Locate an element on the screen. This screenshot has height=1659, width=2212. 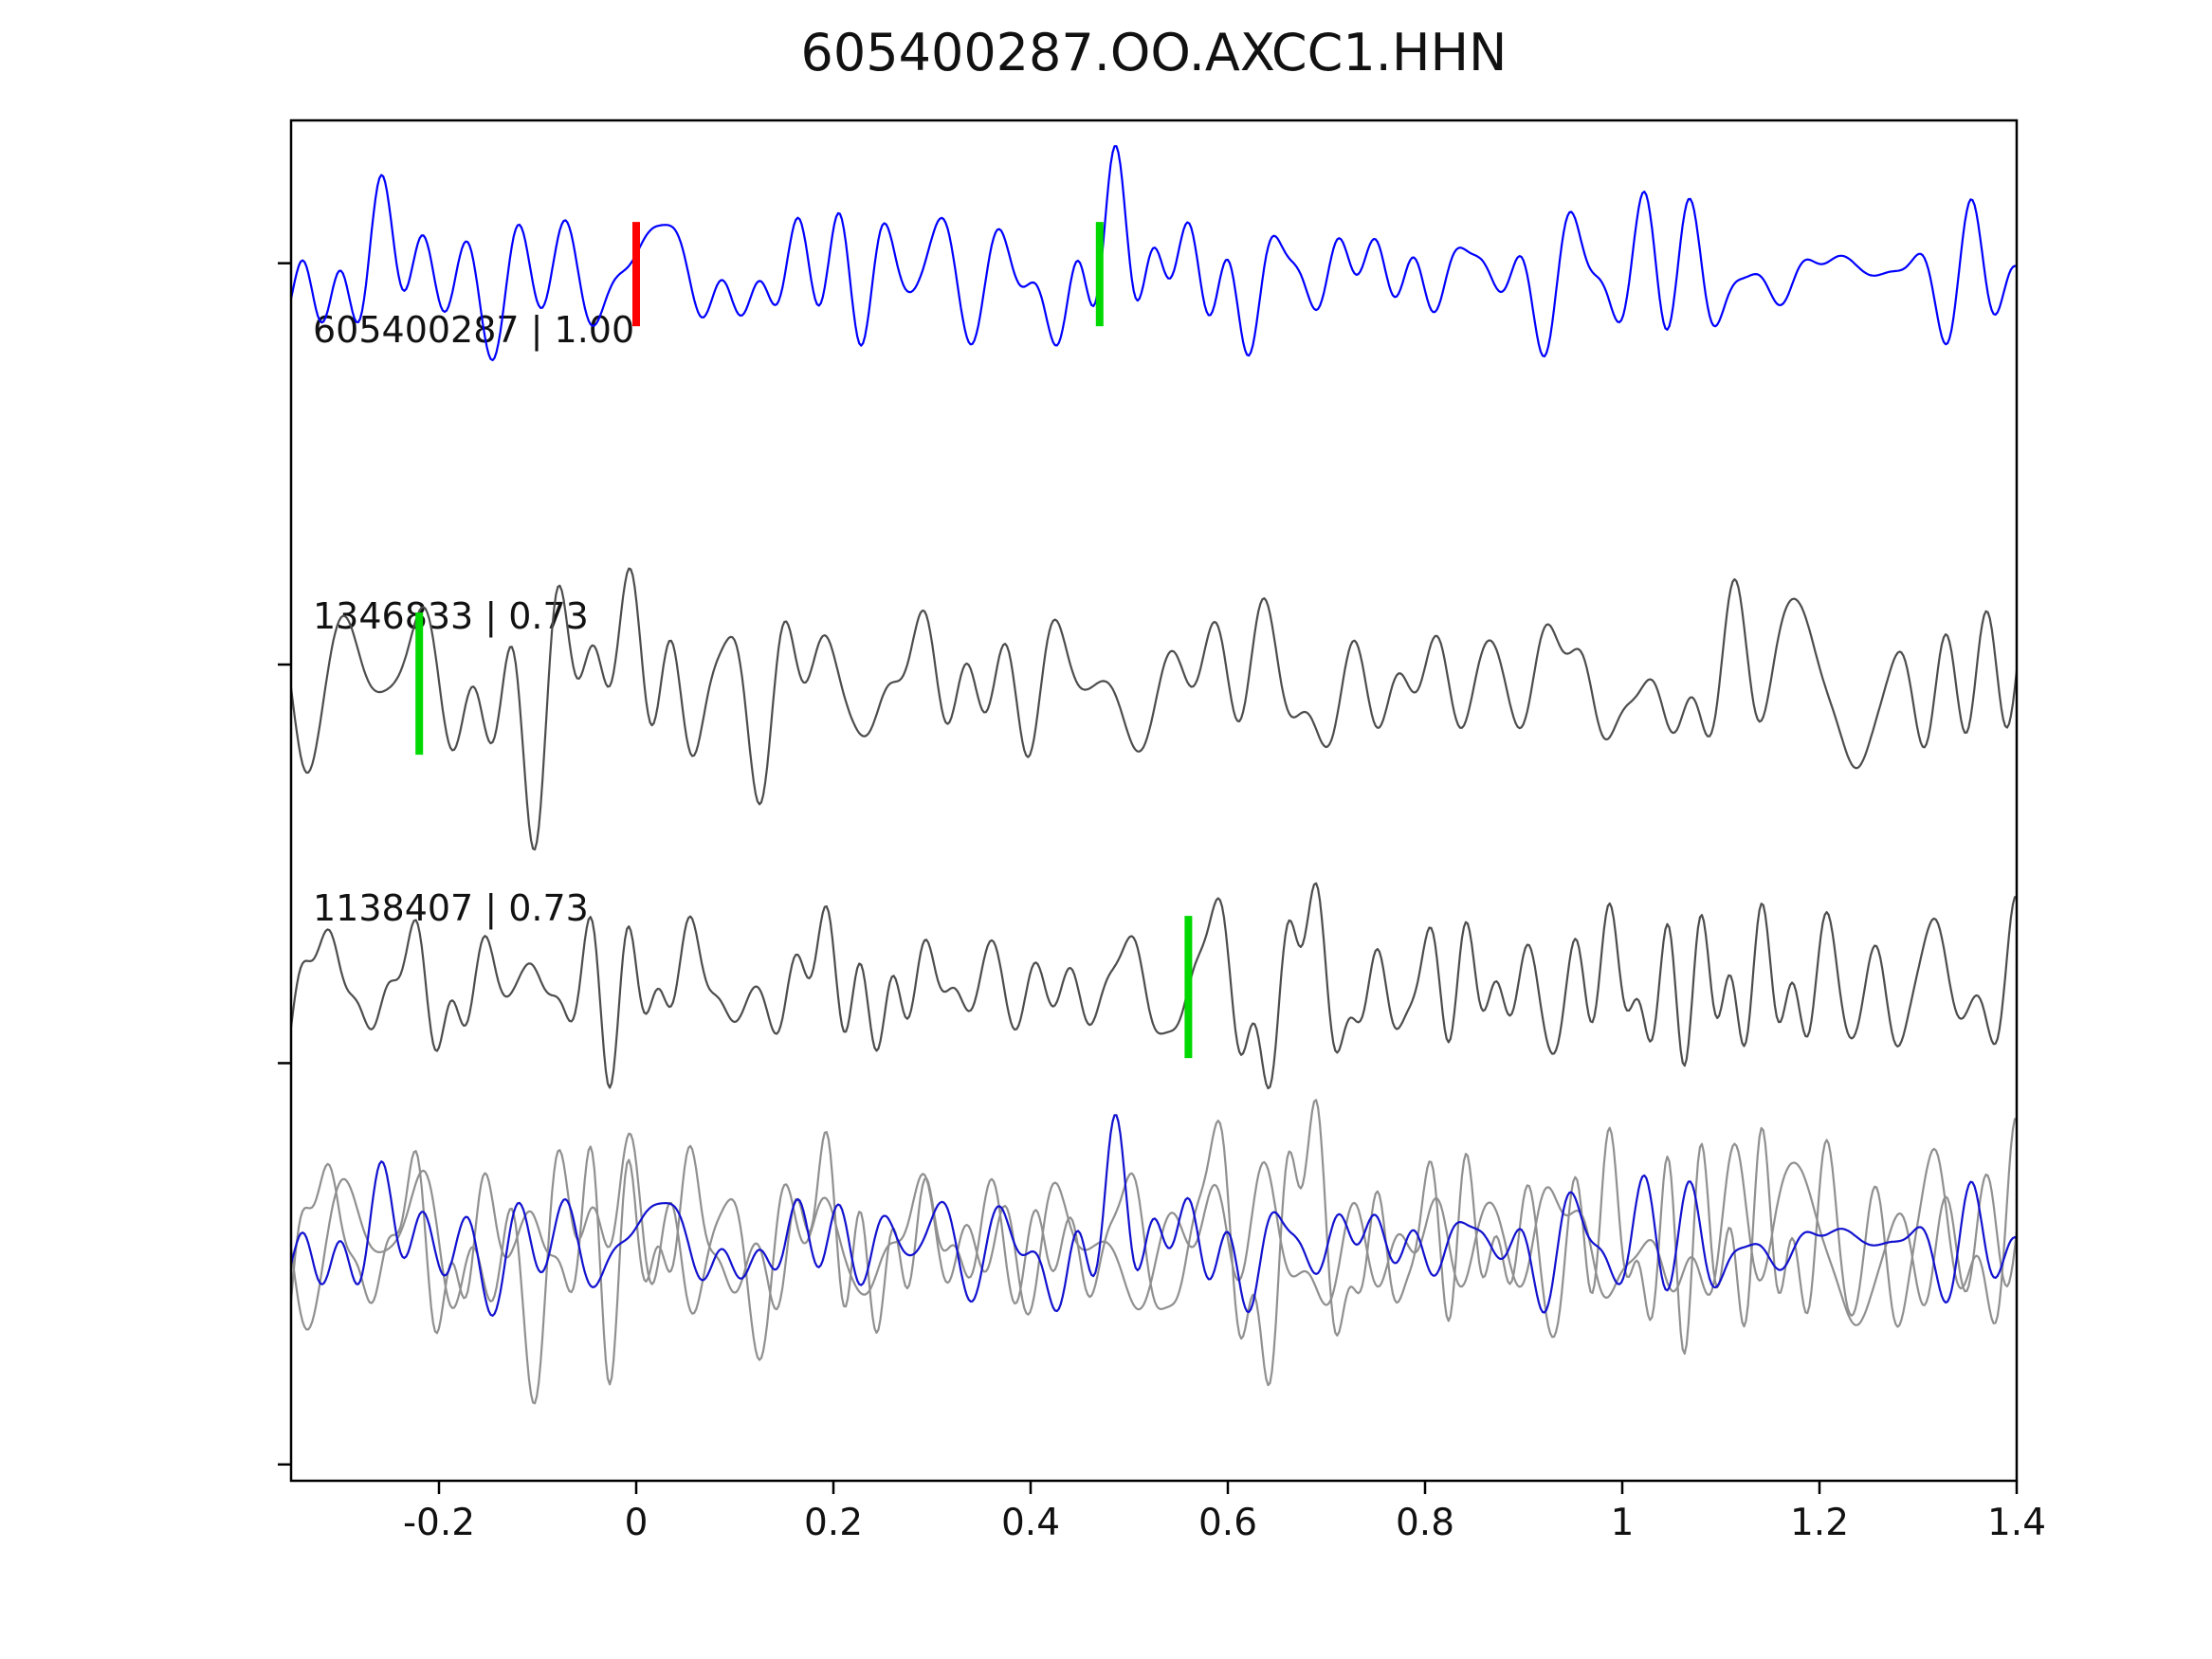
x-tick-label: 0 is located at coordinates (636, 1523).